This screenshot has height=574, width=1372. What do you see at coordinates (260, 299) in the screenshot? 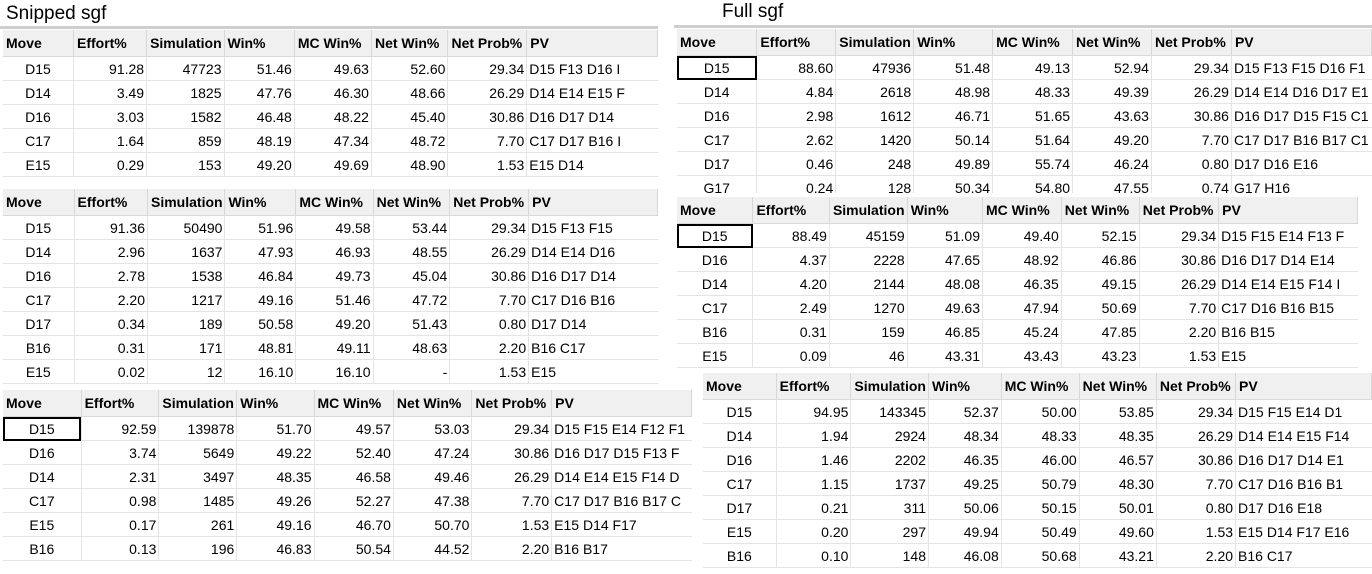
I see `cell-win: 49.16` at bounding box center [260, 299].